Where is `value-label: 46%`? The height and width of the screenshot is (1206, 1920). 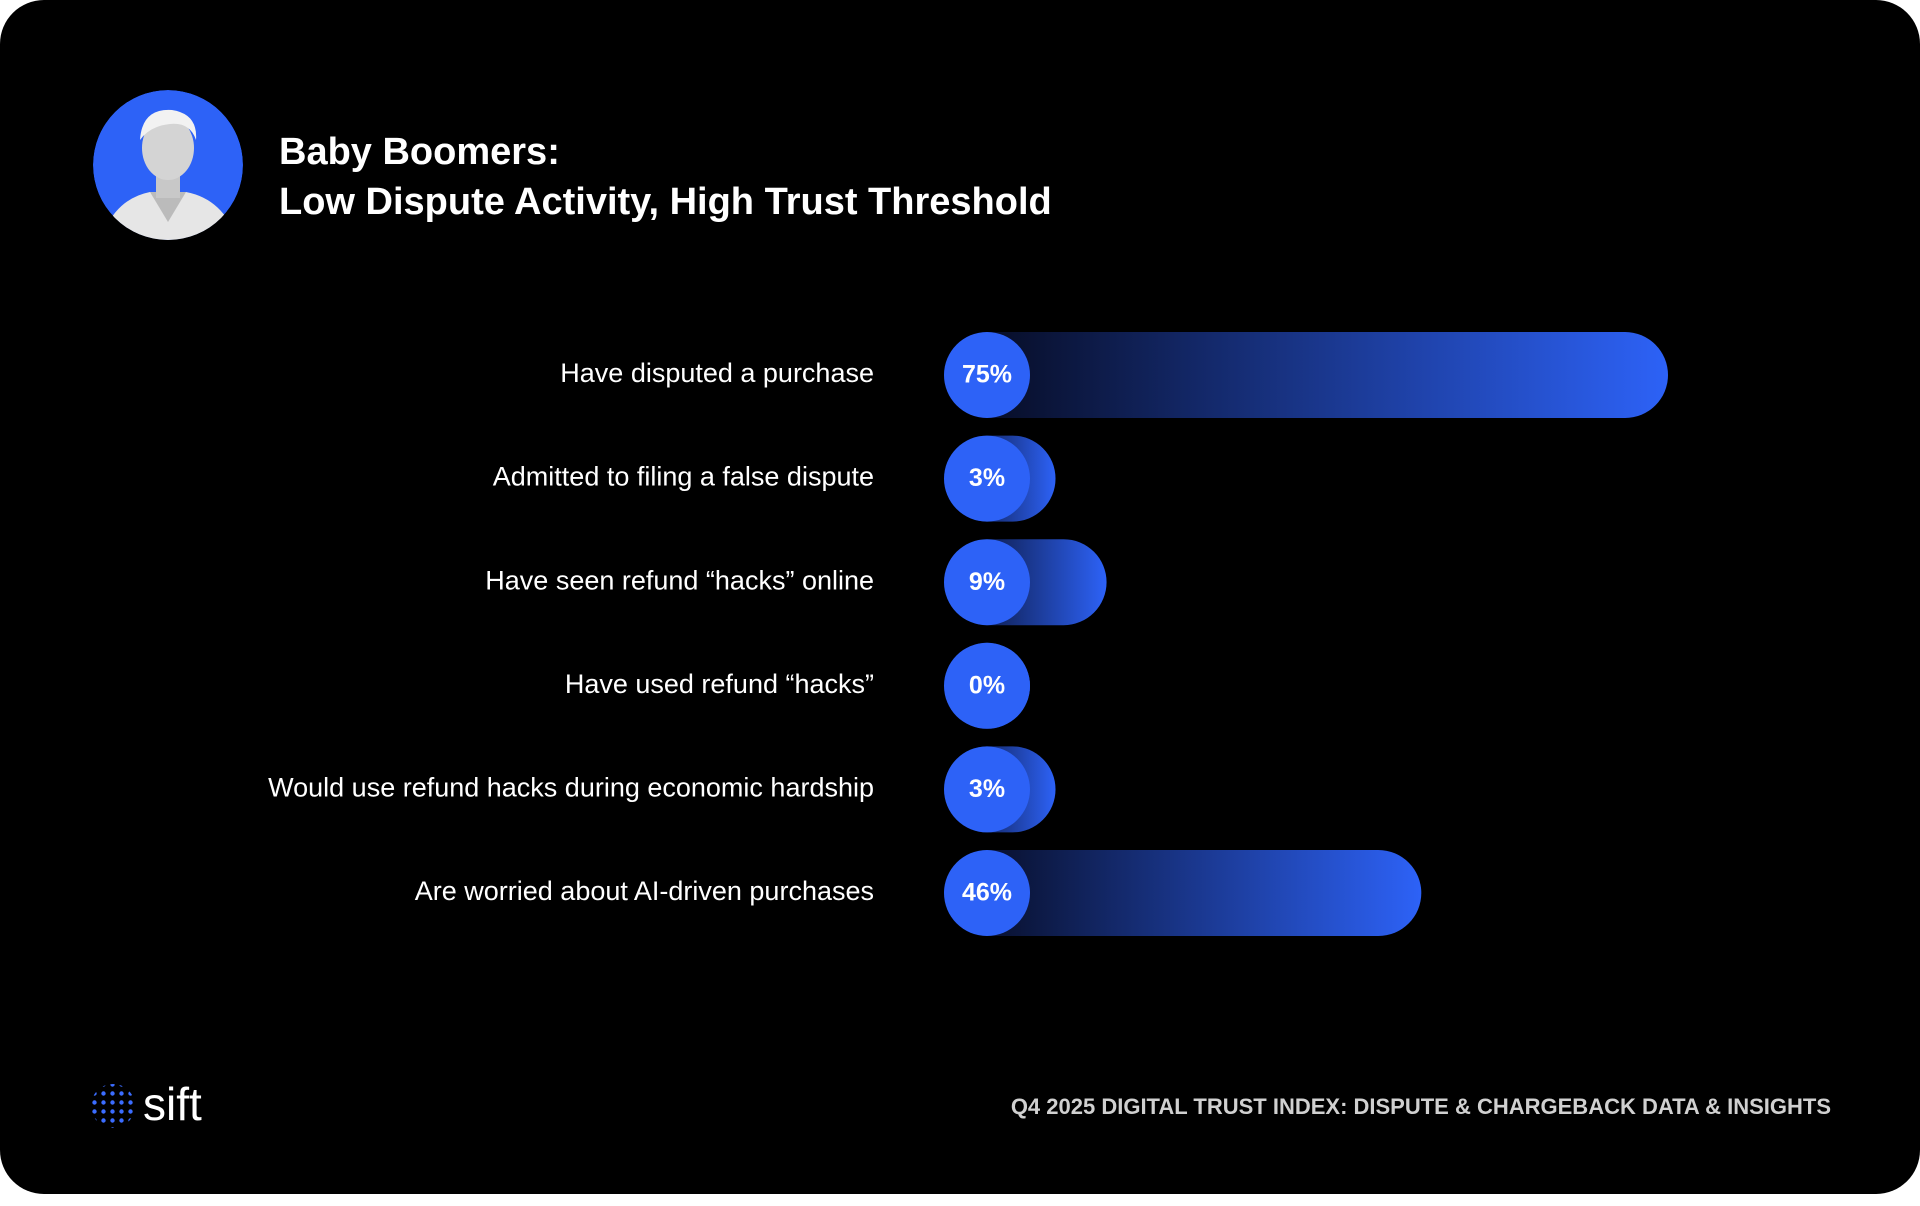
value-label: 46% is located at coordinates (987, 893).